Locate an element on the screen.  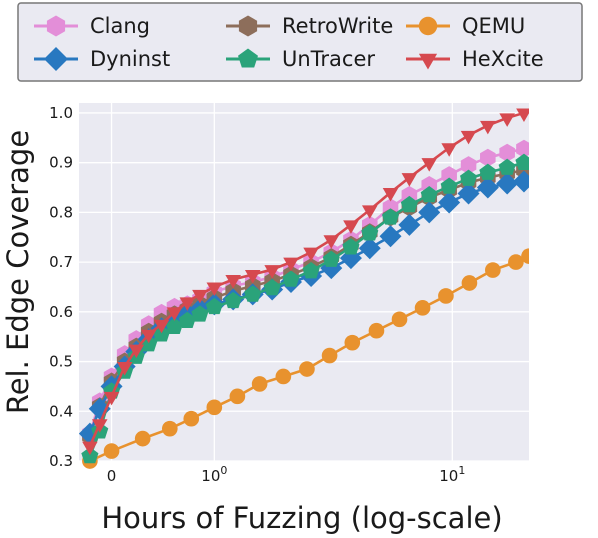
y-tick-label: 0.7 is located at coordinates (61, 262).